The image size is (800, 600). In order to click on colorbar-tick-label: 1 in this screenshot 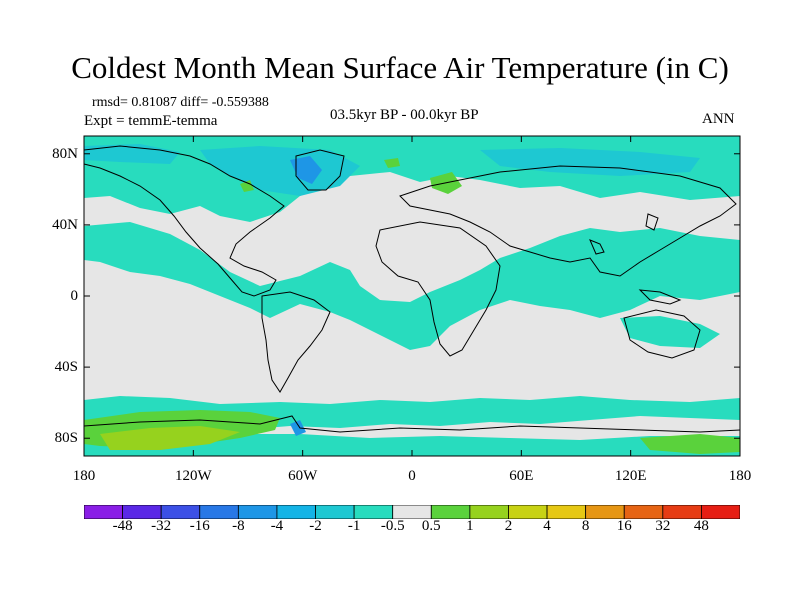, I will do `click(470, 526)`.